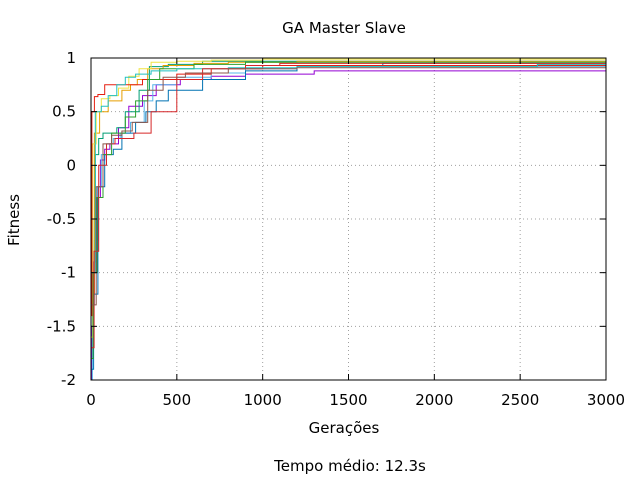  Describe the element at coordinates (64, 112) in the screenshot. I see `y-tick-label: 0.5` at that location.